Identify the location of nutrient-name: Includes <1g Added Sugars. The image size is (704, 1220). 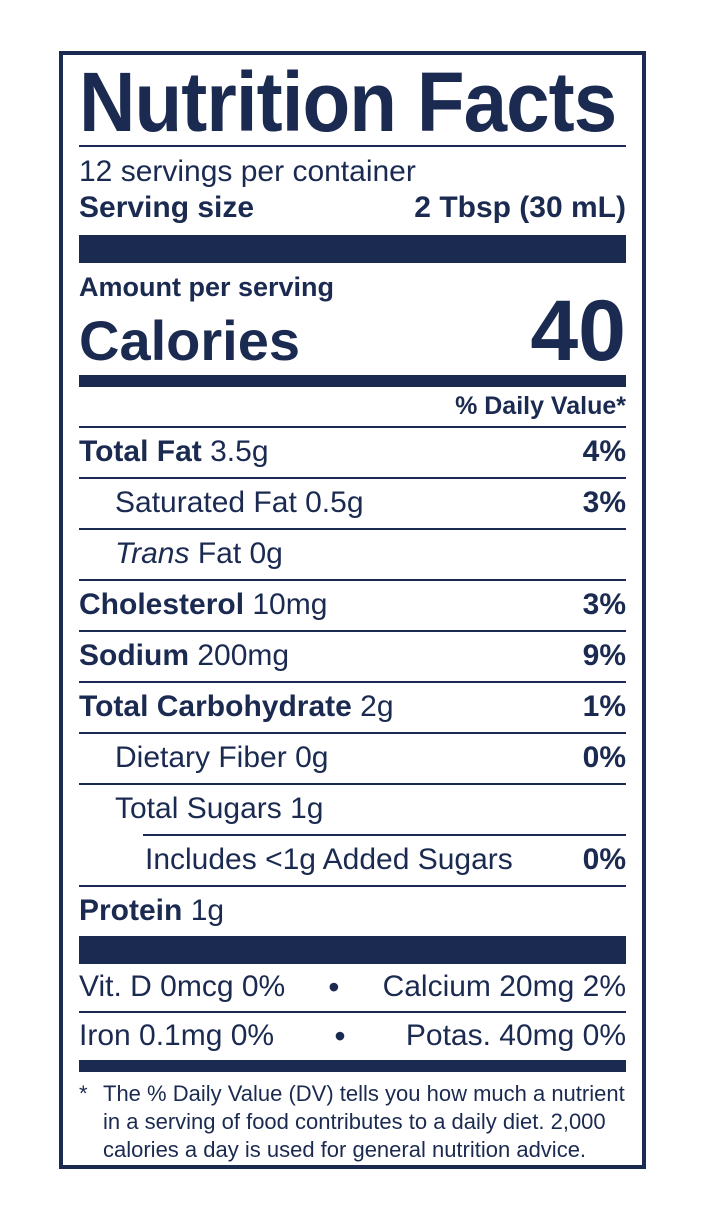
(329, 859).